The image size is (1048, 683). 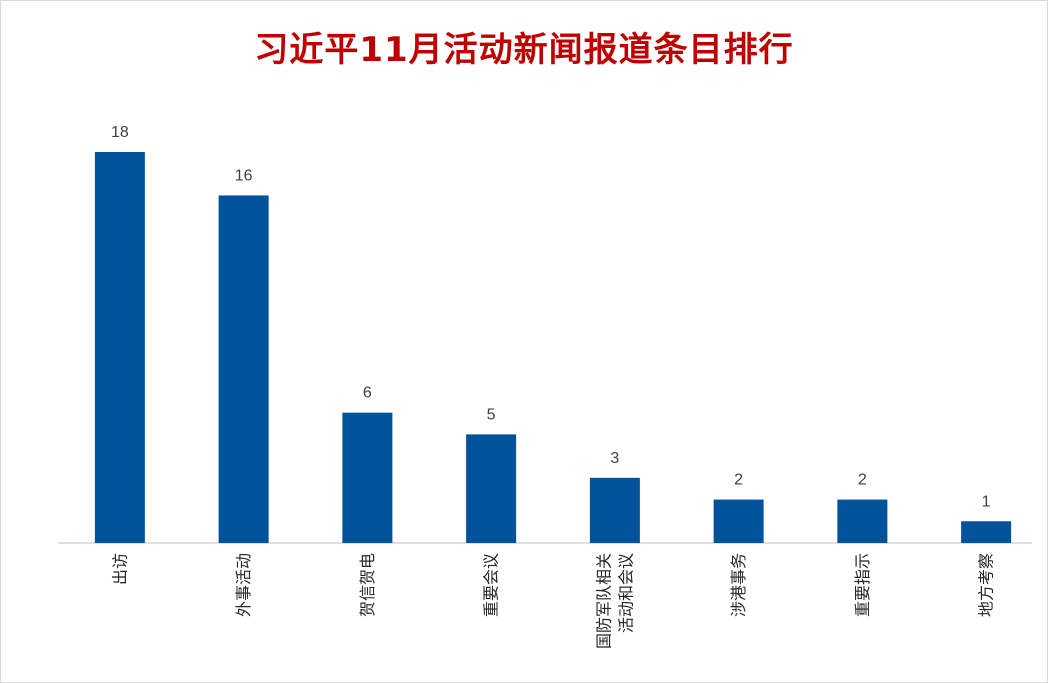 What do you see at coordinates (603, 601) in the screenshot?
I see `category-label-5-line-1: 国防军队相关` at bounding box center [603, 601].